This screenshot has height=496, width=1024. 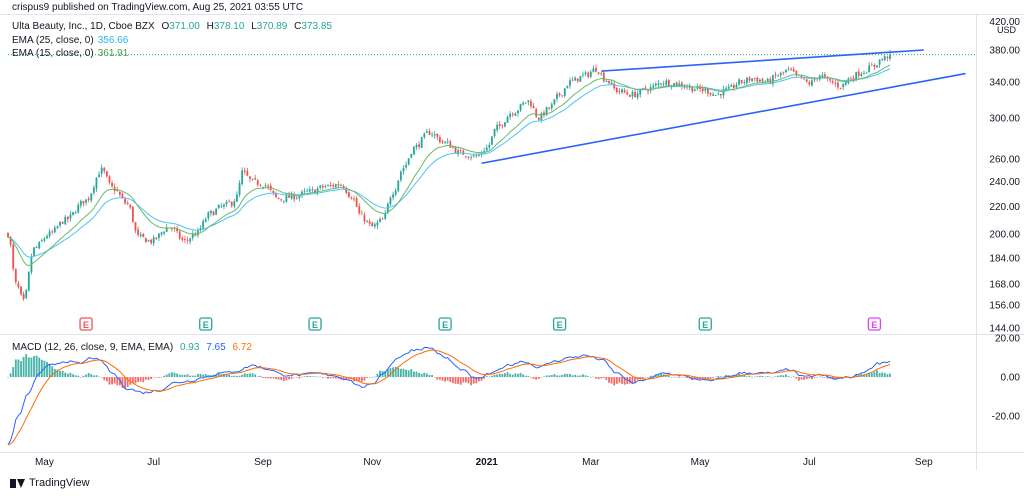 I want to click on earnings-marker: E, so click(x=705, y=324).